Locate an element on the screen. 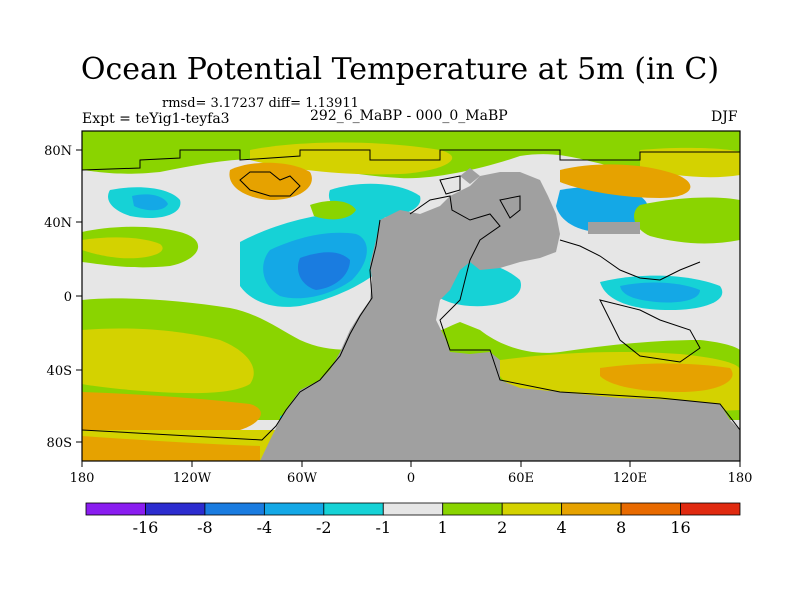  colorbar-label: -2 is located at coordinates (324, 527).